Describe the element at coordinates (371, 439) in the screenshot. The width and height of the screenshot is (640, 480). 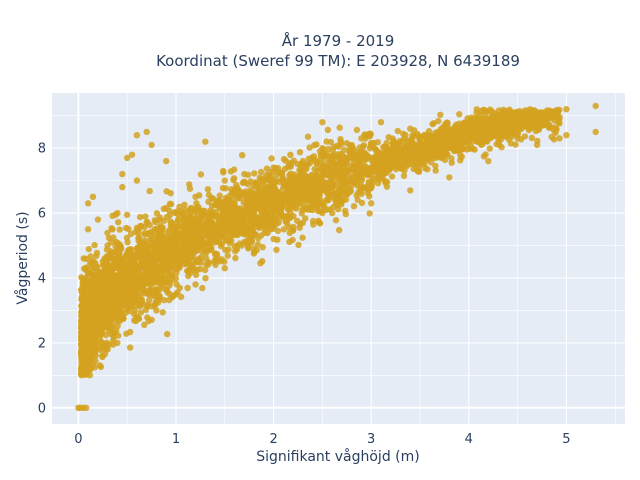
I see `x-tick-label: 3` at that location.